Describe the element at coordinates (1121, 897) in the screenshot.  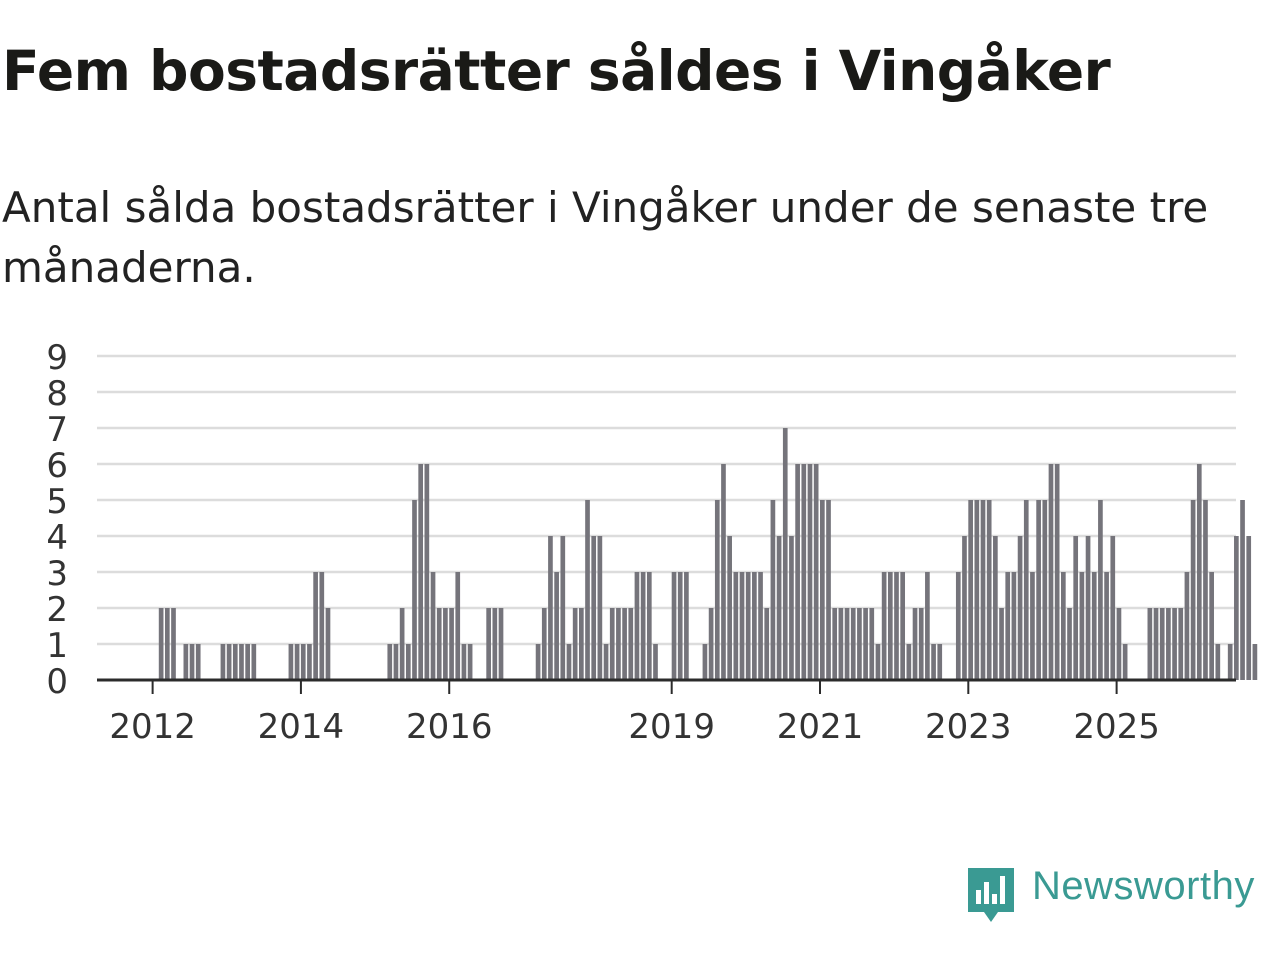
I see `newsworthy-logo: Newsworthy` at that location.